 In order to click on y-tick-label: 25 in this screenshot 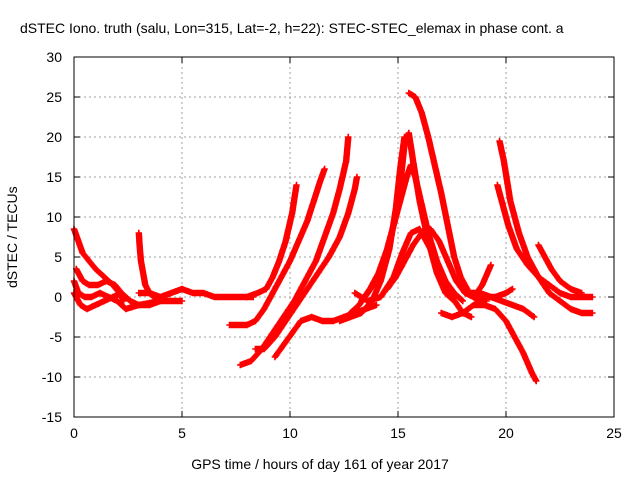, I will do `click(54, 97)`.